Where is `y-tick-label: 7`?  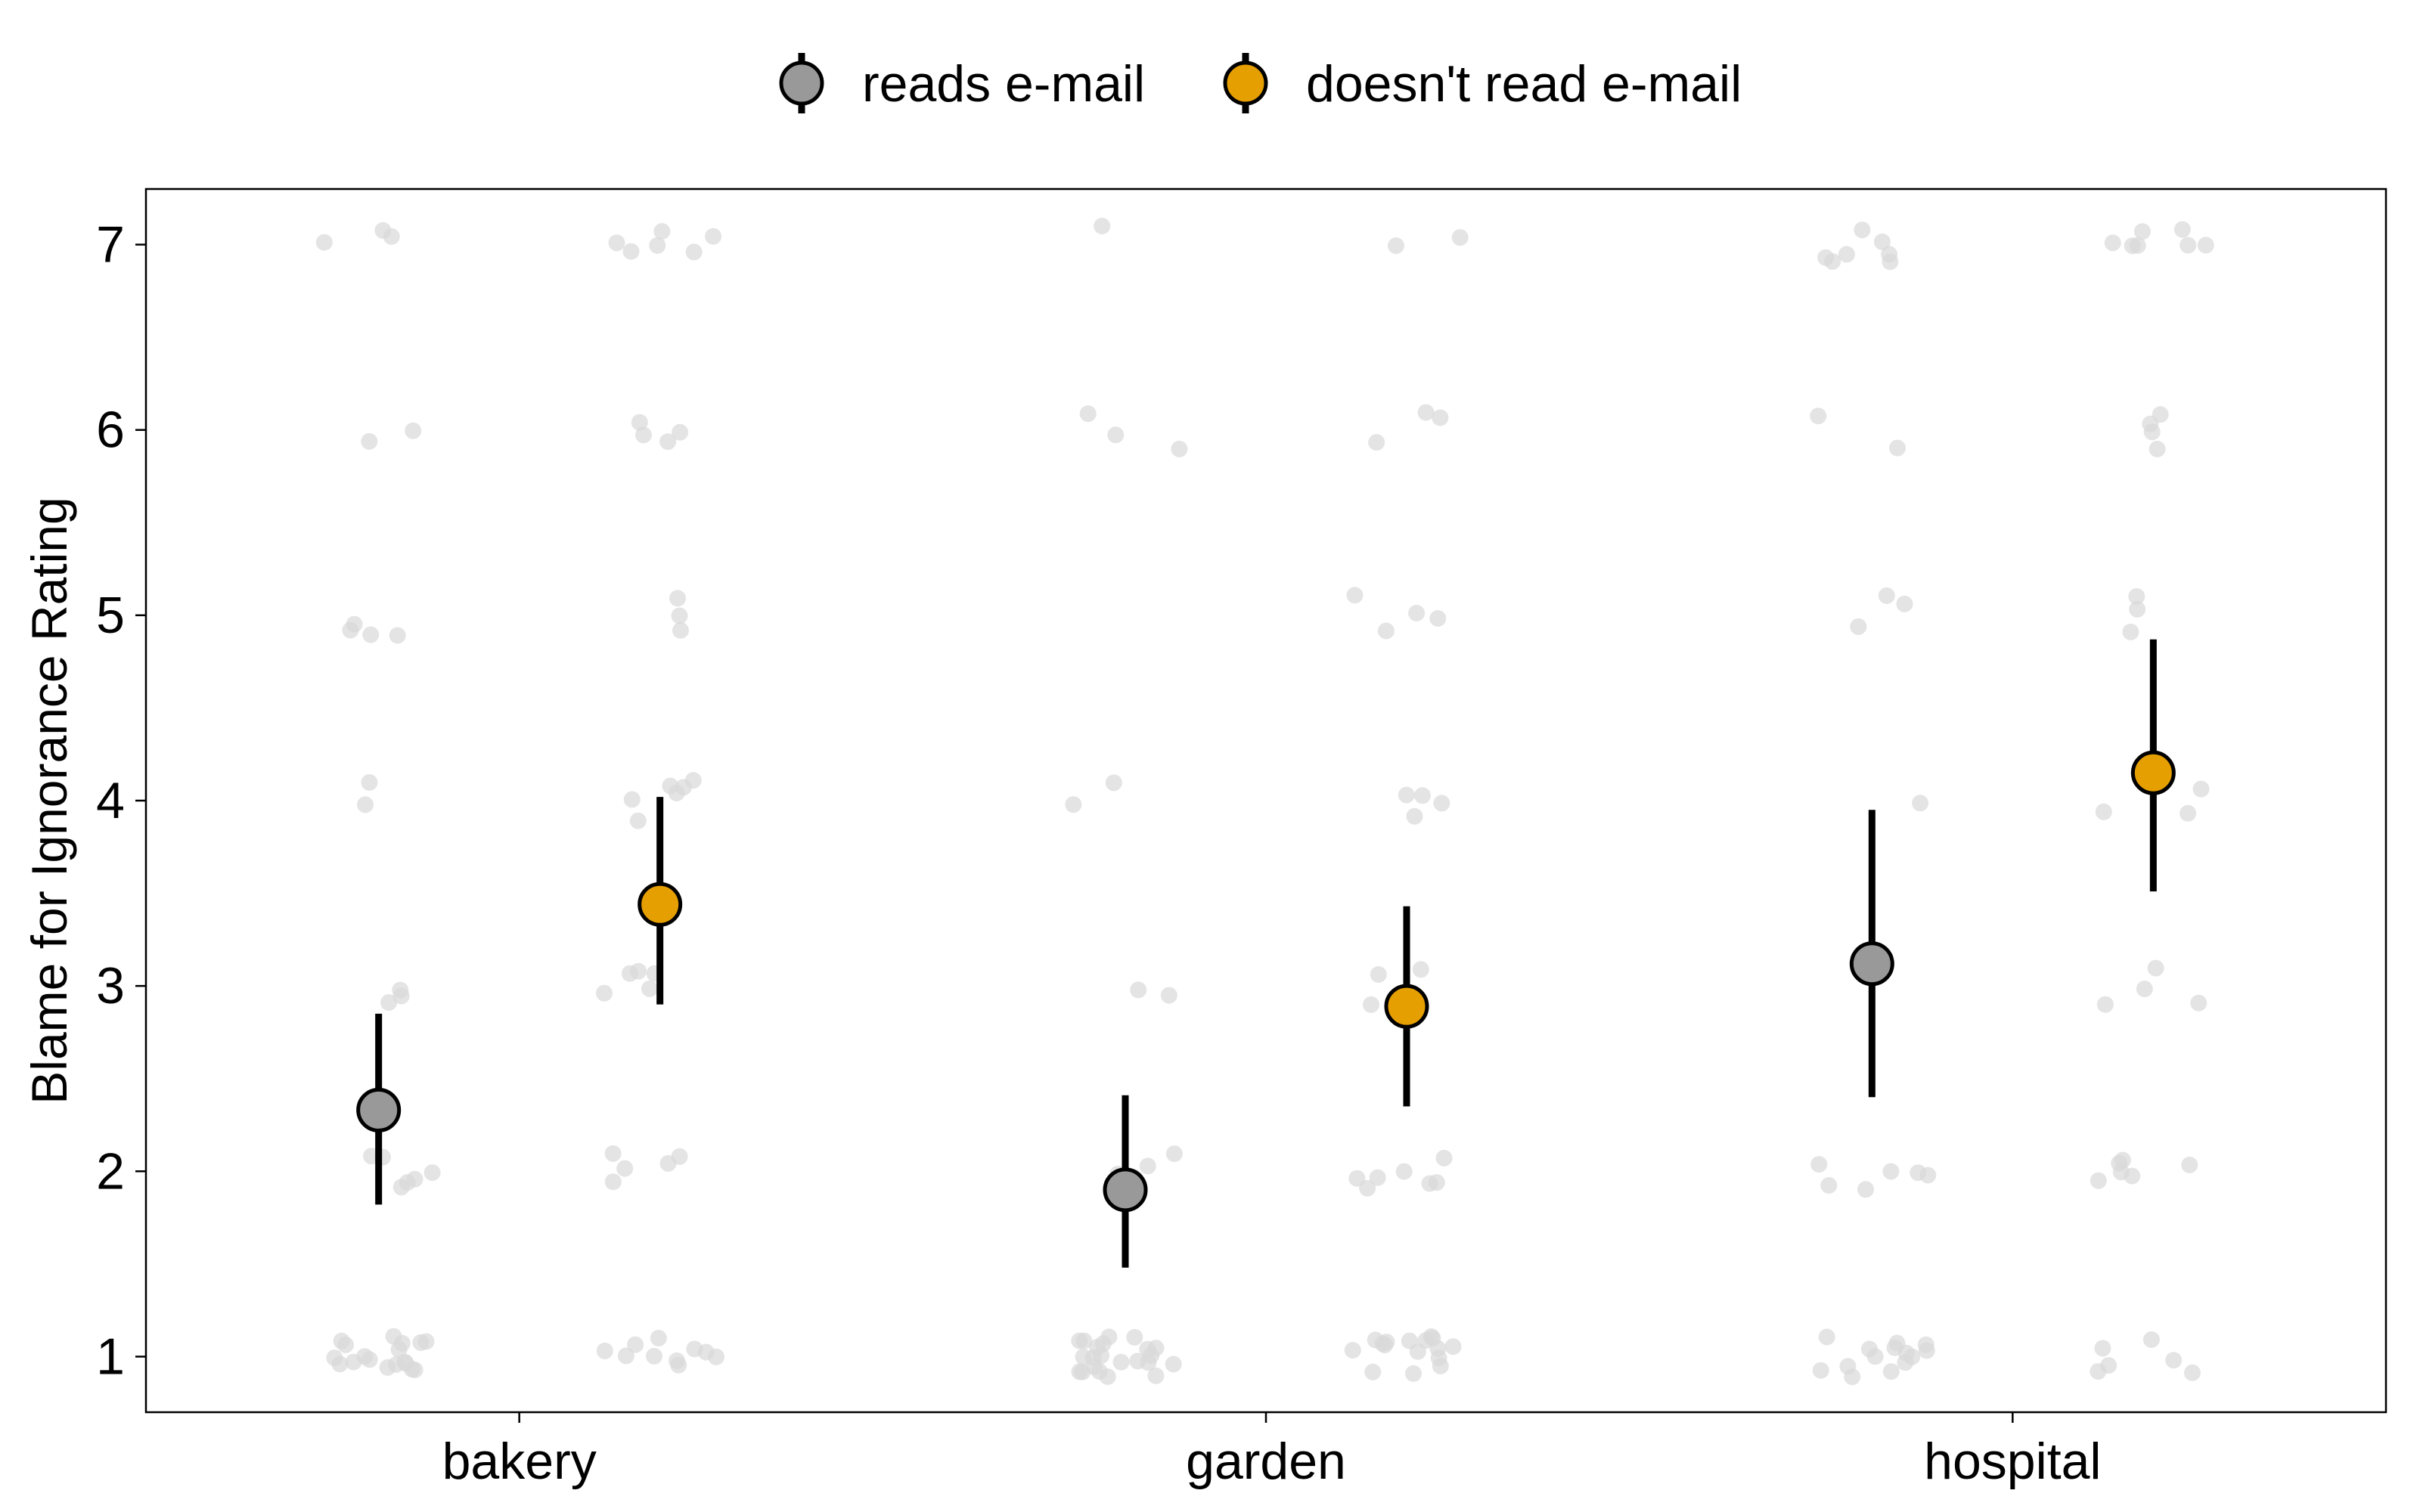
y-tick-label: 7 is located at coordinates (110, 245).